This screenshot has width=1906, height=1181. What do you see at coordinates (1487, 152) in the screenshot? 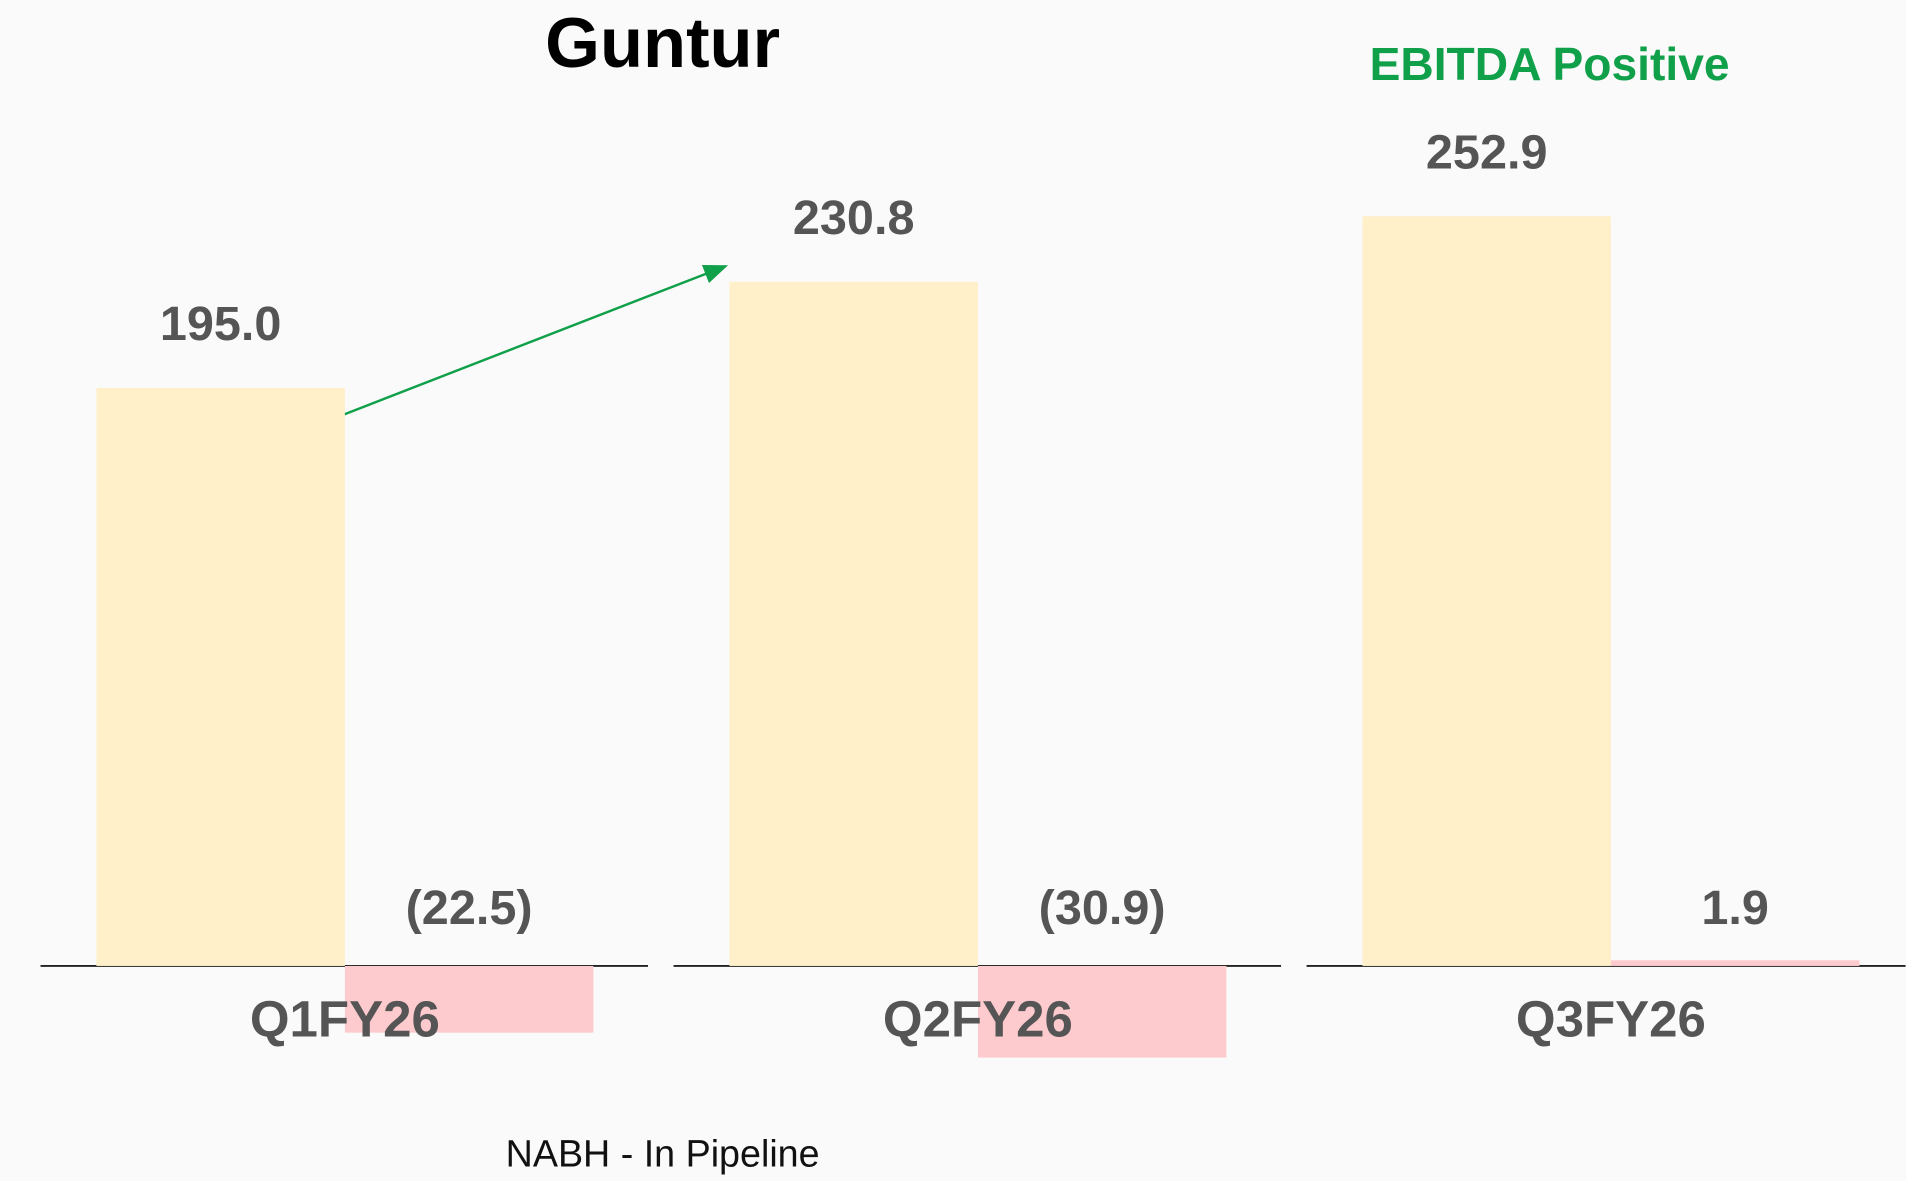
I see `value-label: 252.9` at bounding box center [1487, 152].